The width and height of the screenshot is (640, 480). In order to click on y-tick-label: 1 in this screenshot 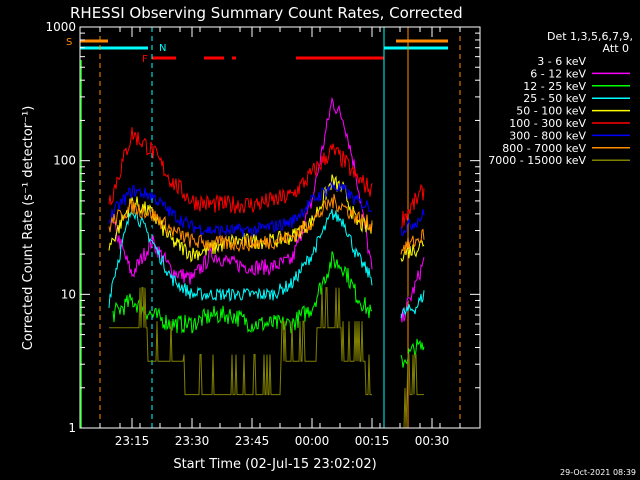, I will do `click(72, 428)`.